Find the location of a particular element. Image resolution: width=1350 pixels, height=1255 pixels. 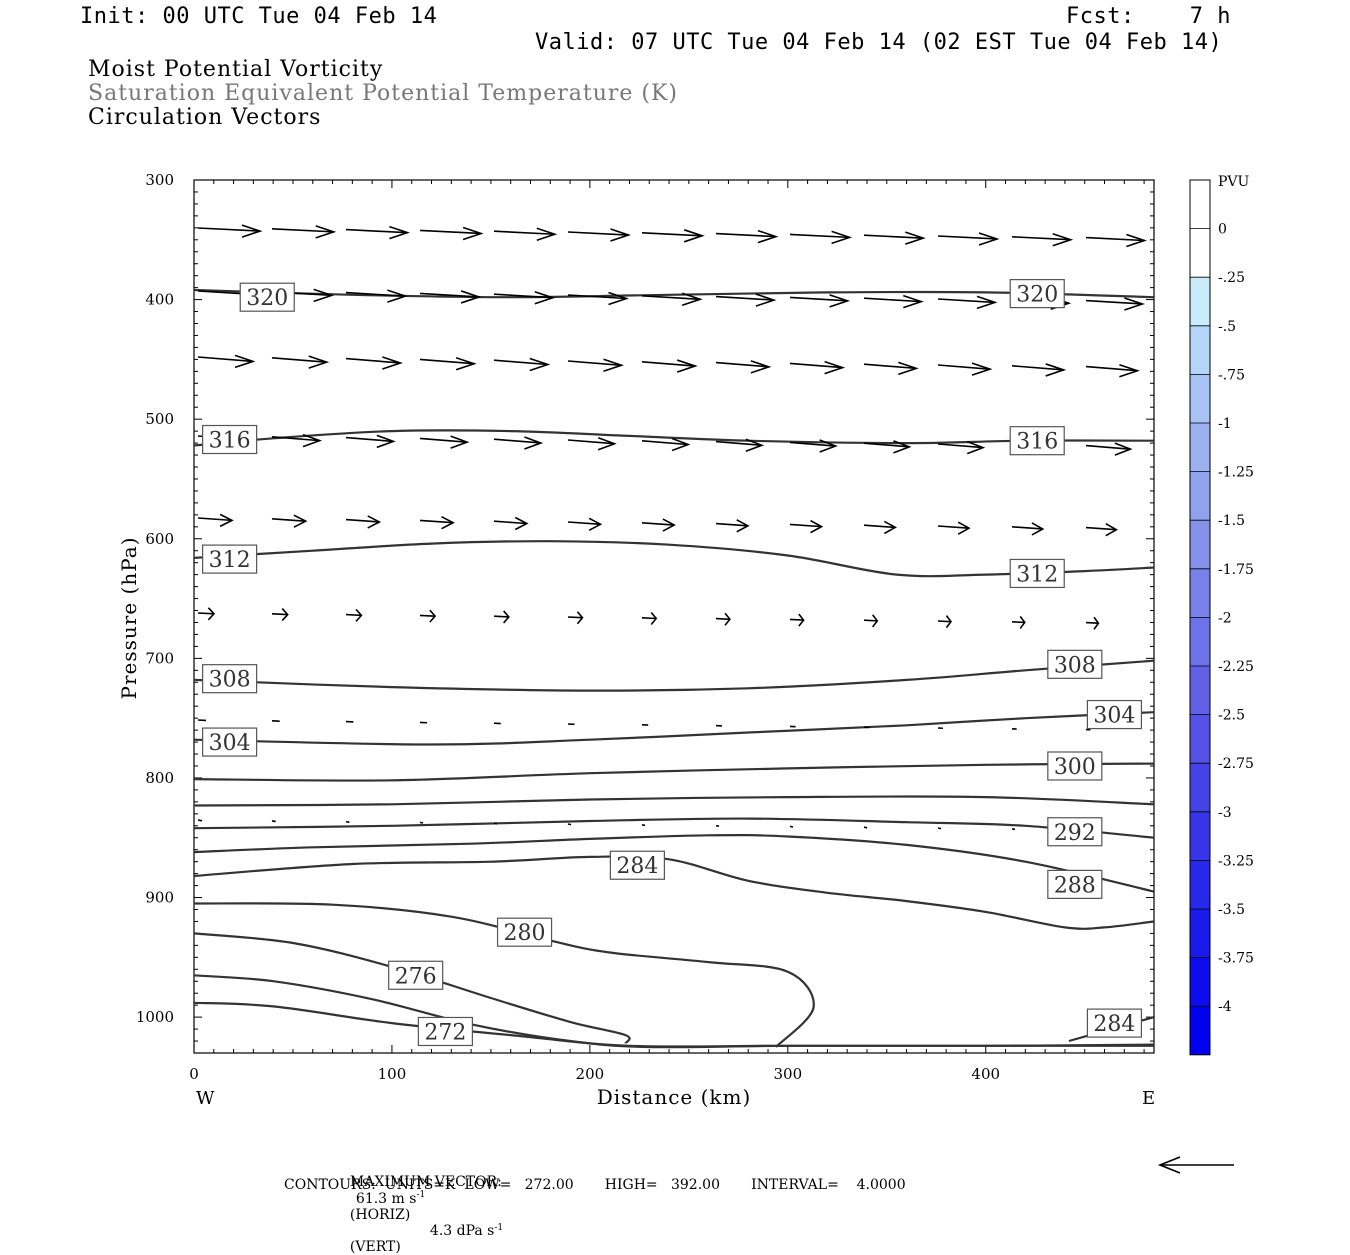

x-tick-label: 100 is located at coordinates (392, 1074).